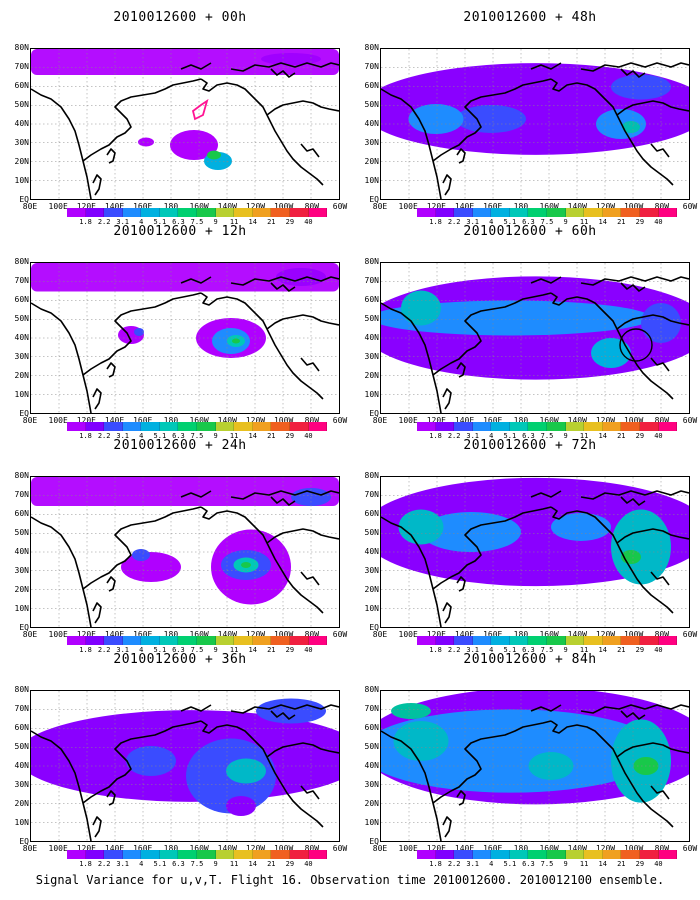  I want to click on map-area, so click(185, 124).